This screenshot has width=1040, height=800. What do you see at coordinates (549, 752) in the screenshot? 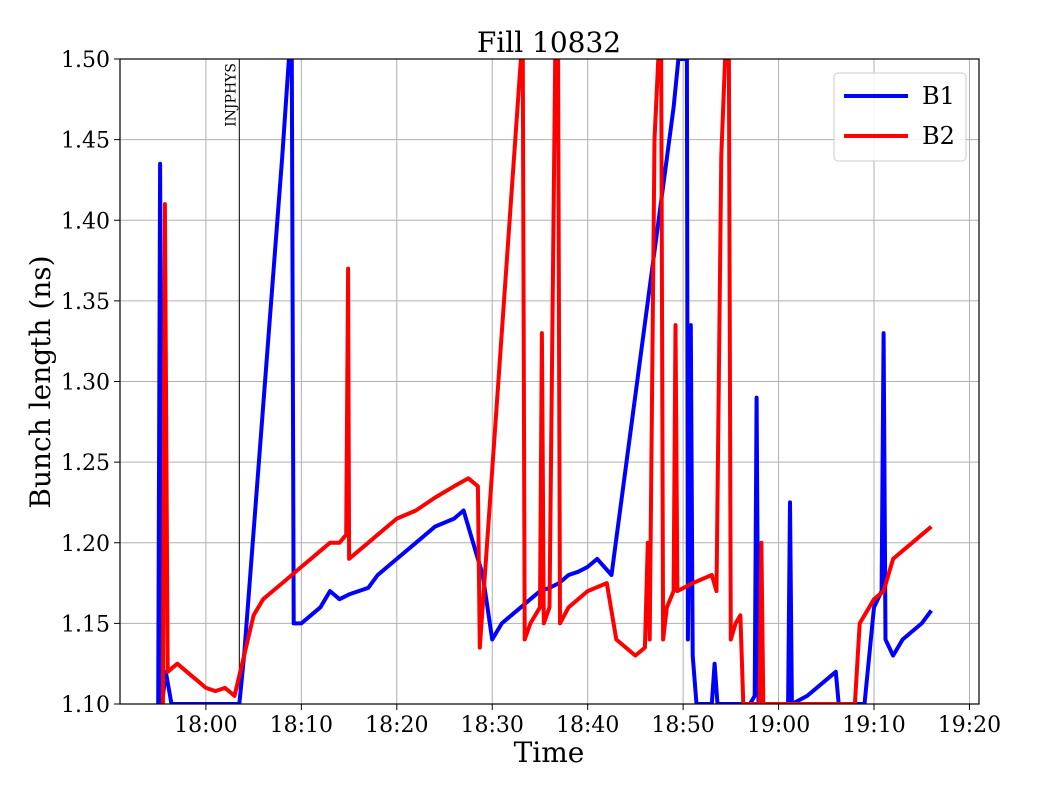
I see `x-axis-title: Time` at bounding box center [549, 752].